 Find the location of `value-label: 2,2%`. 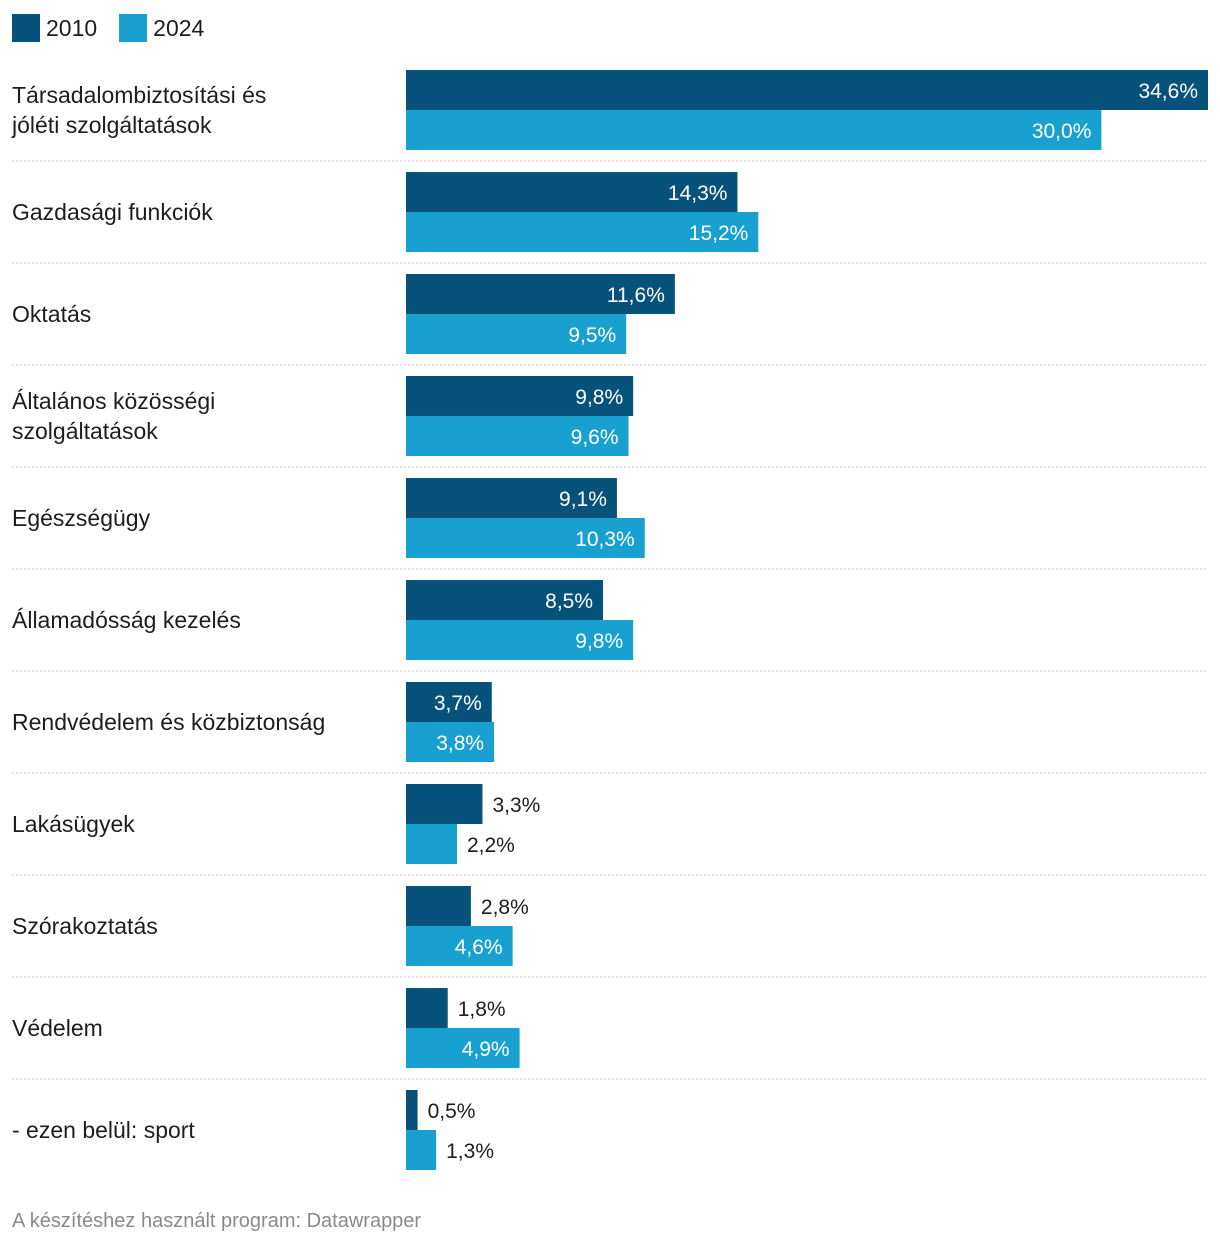

value-label: 2,2% is located at coordinates (491, 845).